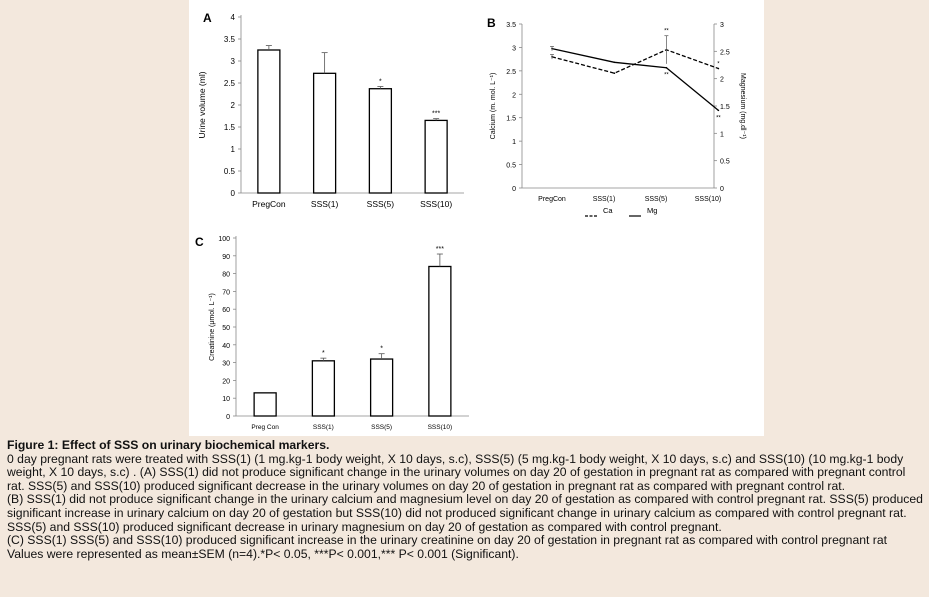  What do you see at coordinates (233, 17) in the screenshot?
I see `chart-a-y-tick-label: 4` at bounding box center [233, 17].